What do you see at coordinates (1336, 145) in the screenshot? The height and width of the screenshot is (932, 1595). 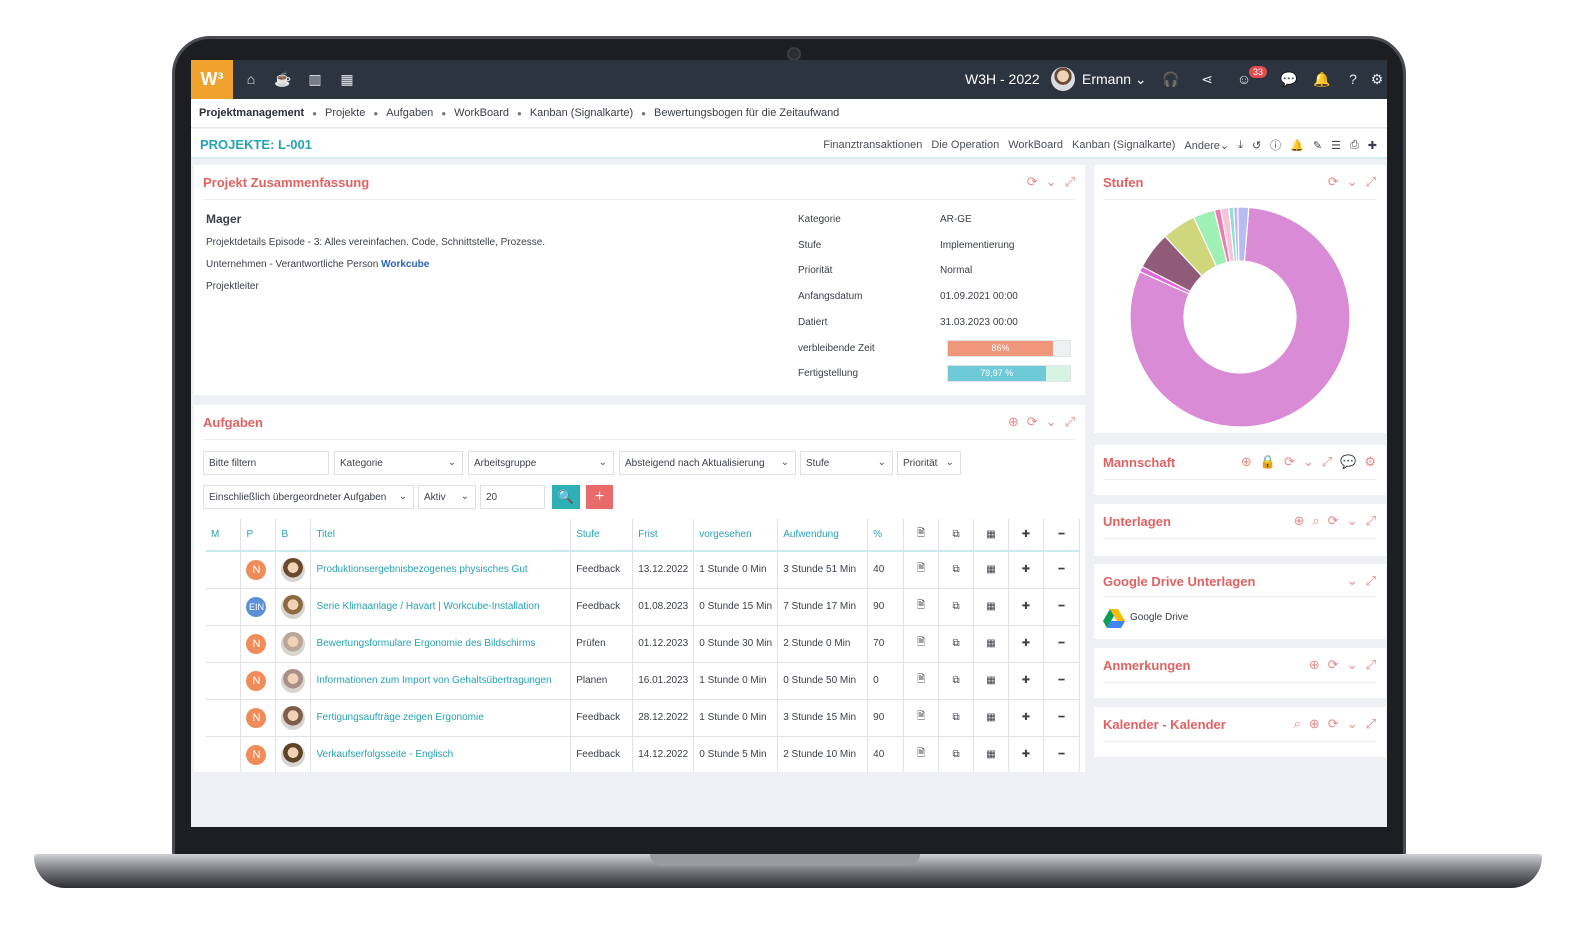 I see `list-icon: ☰` at bounding box center [1336, 145].